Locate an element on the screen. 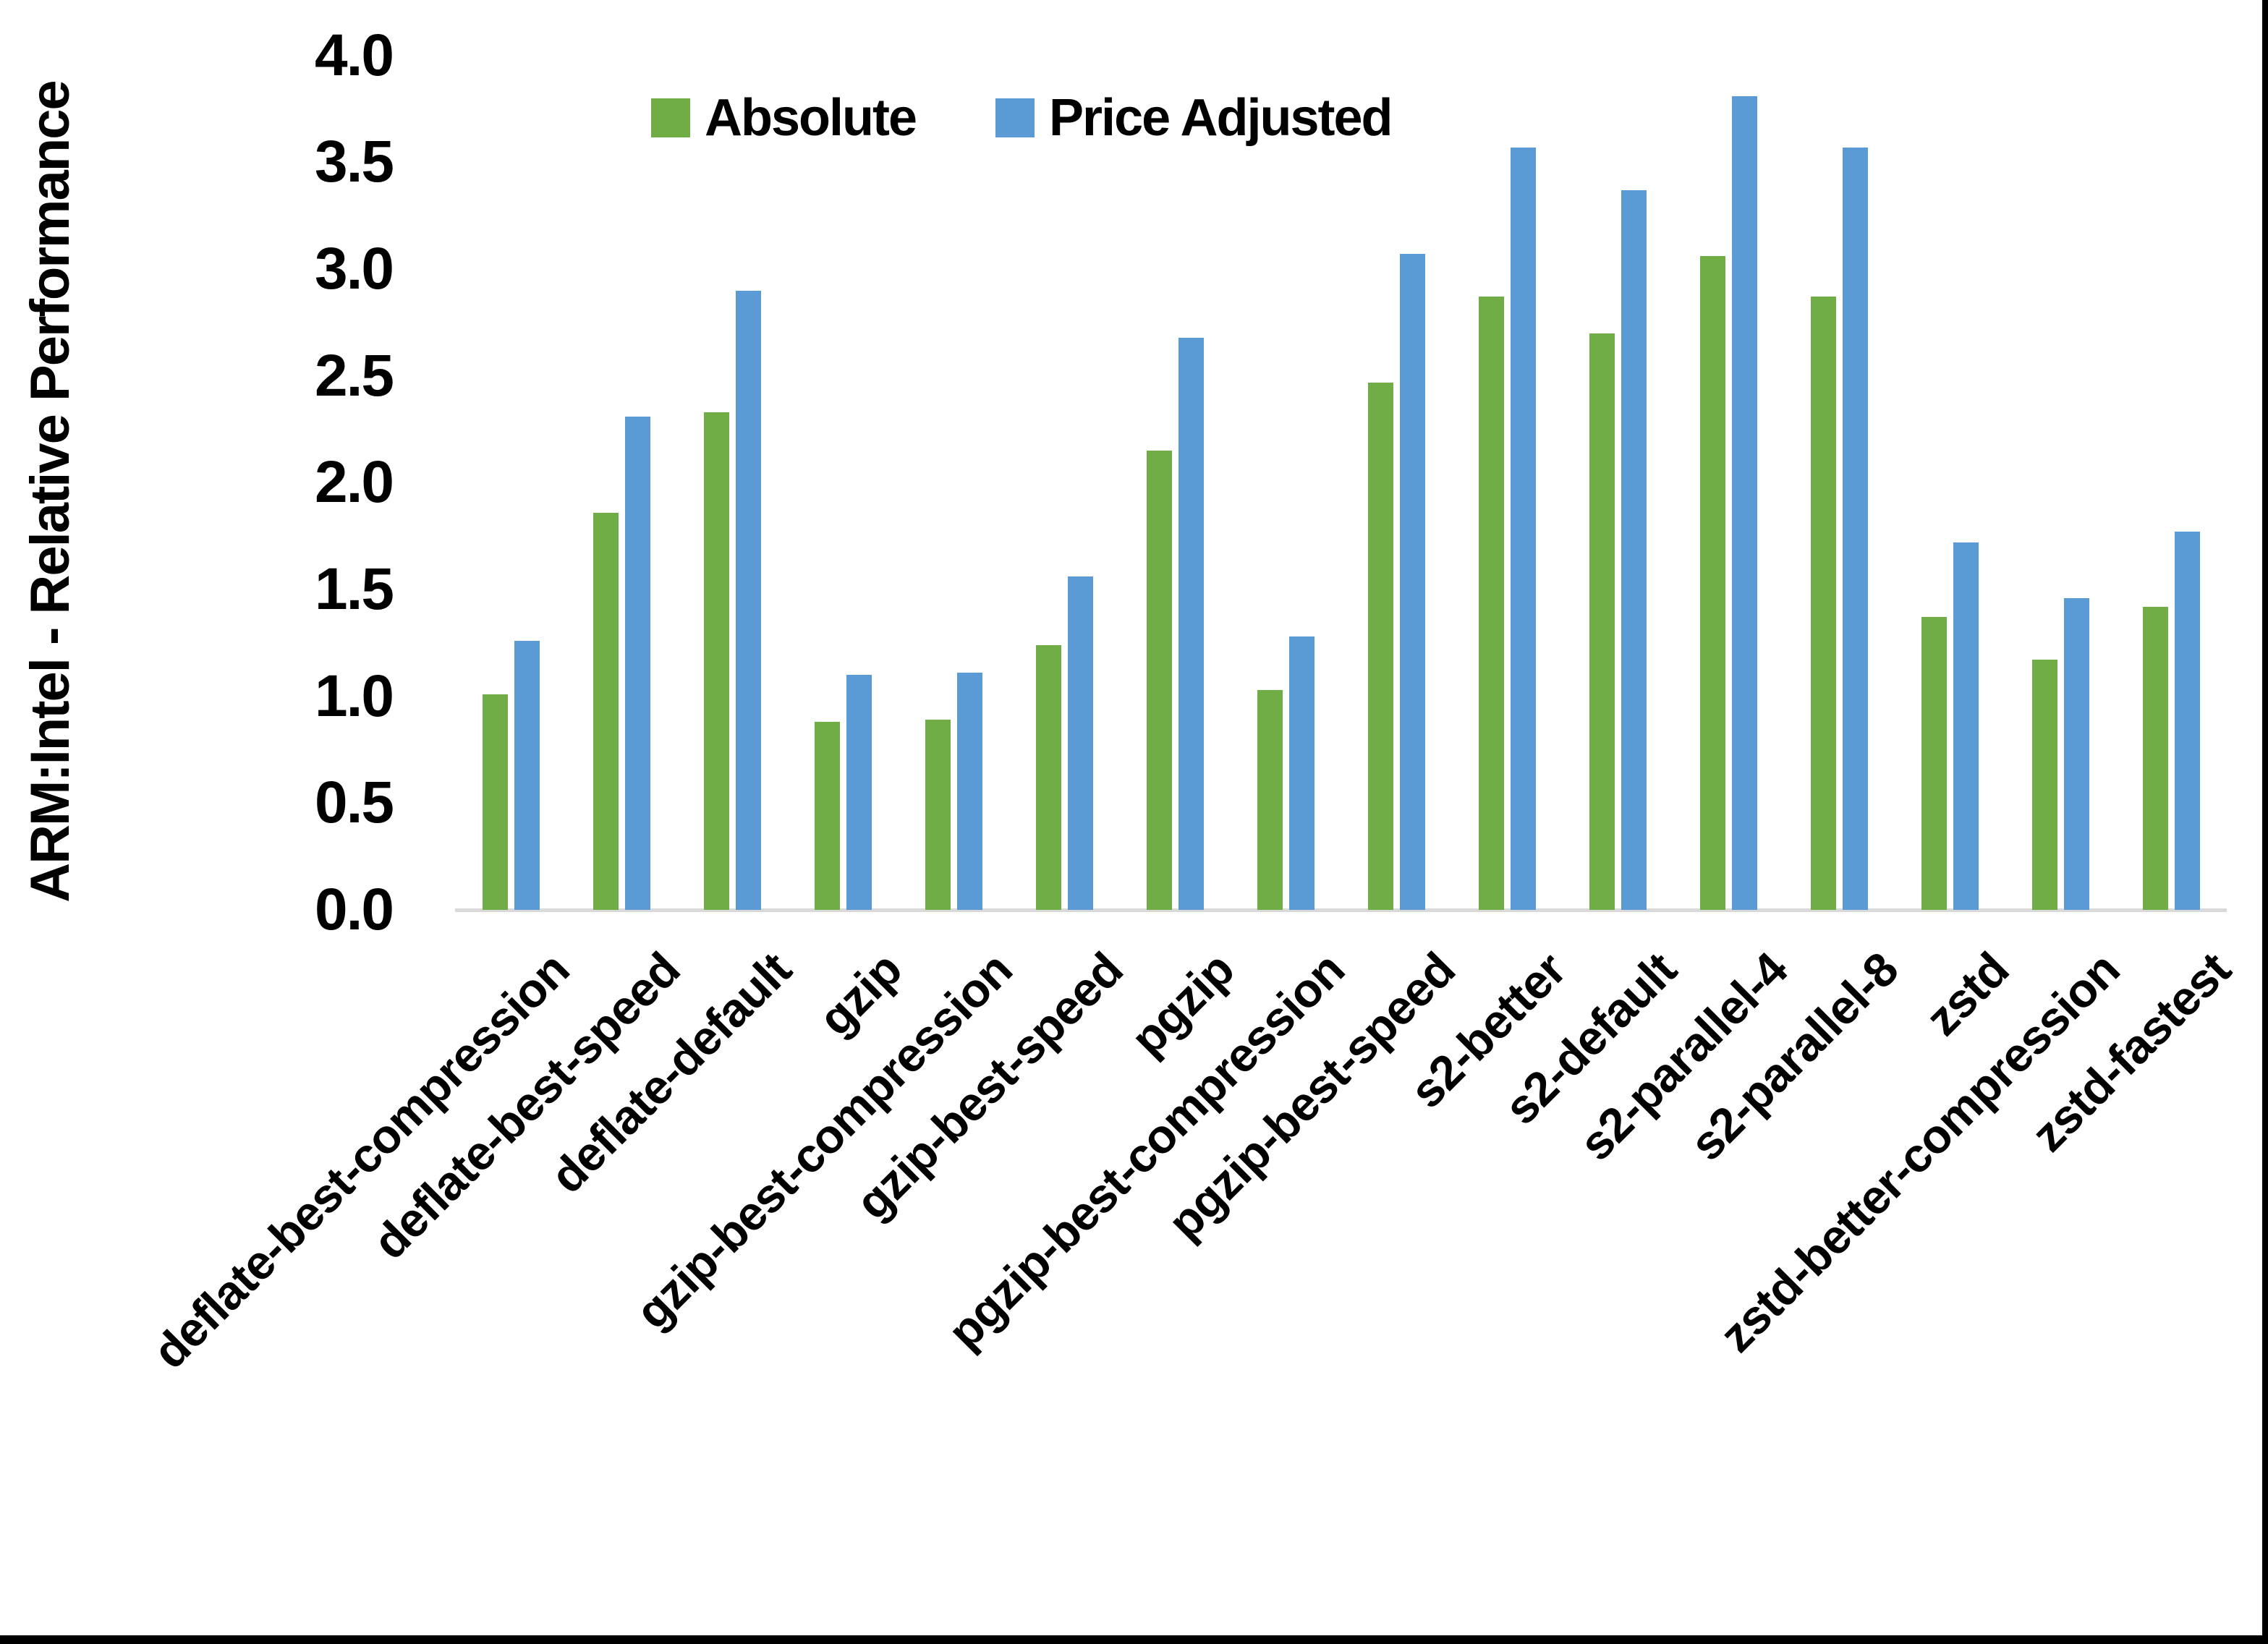 This screenshot has height=1644, width=2268. bar-price-adjusted-deflate-best-compression is located at coordinates (527, 775).